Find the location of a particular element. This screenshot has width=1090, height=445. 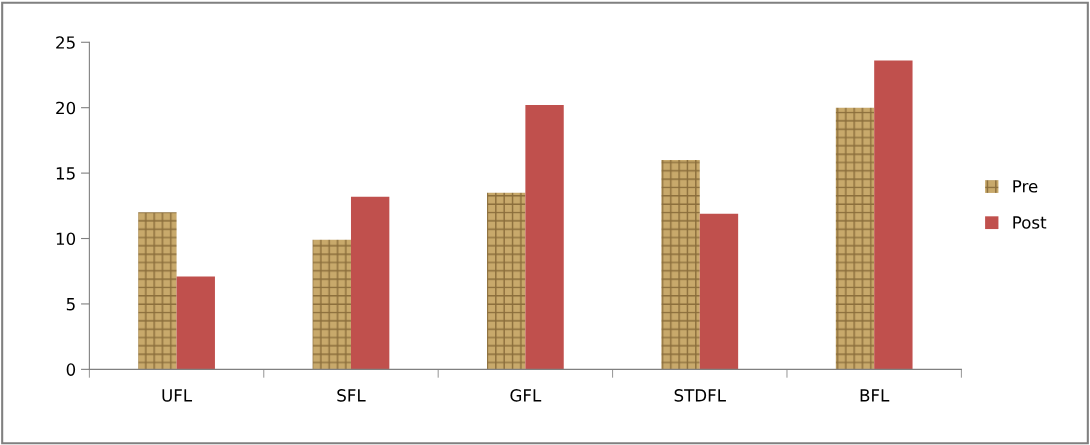

x-tick-label: GFL is located at coordinates (526, 395).